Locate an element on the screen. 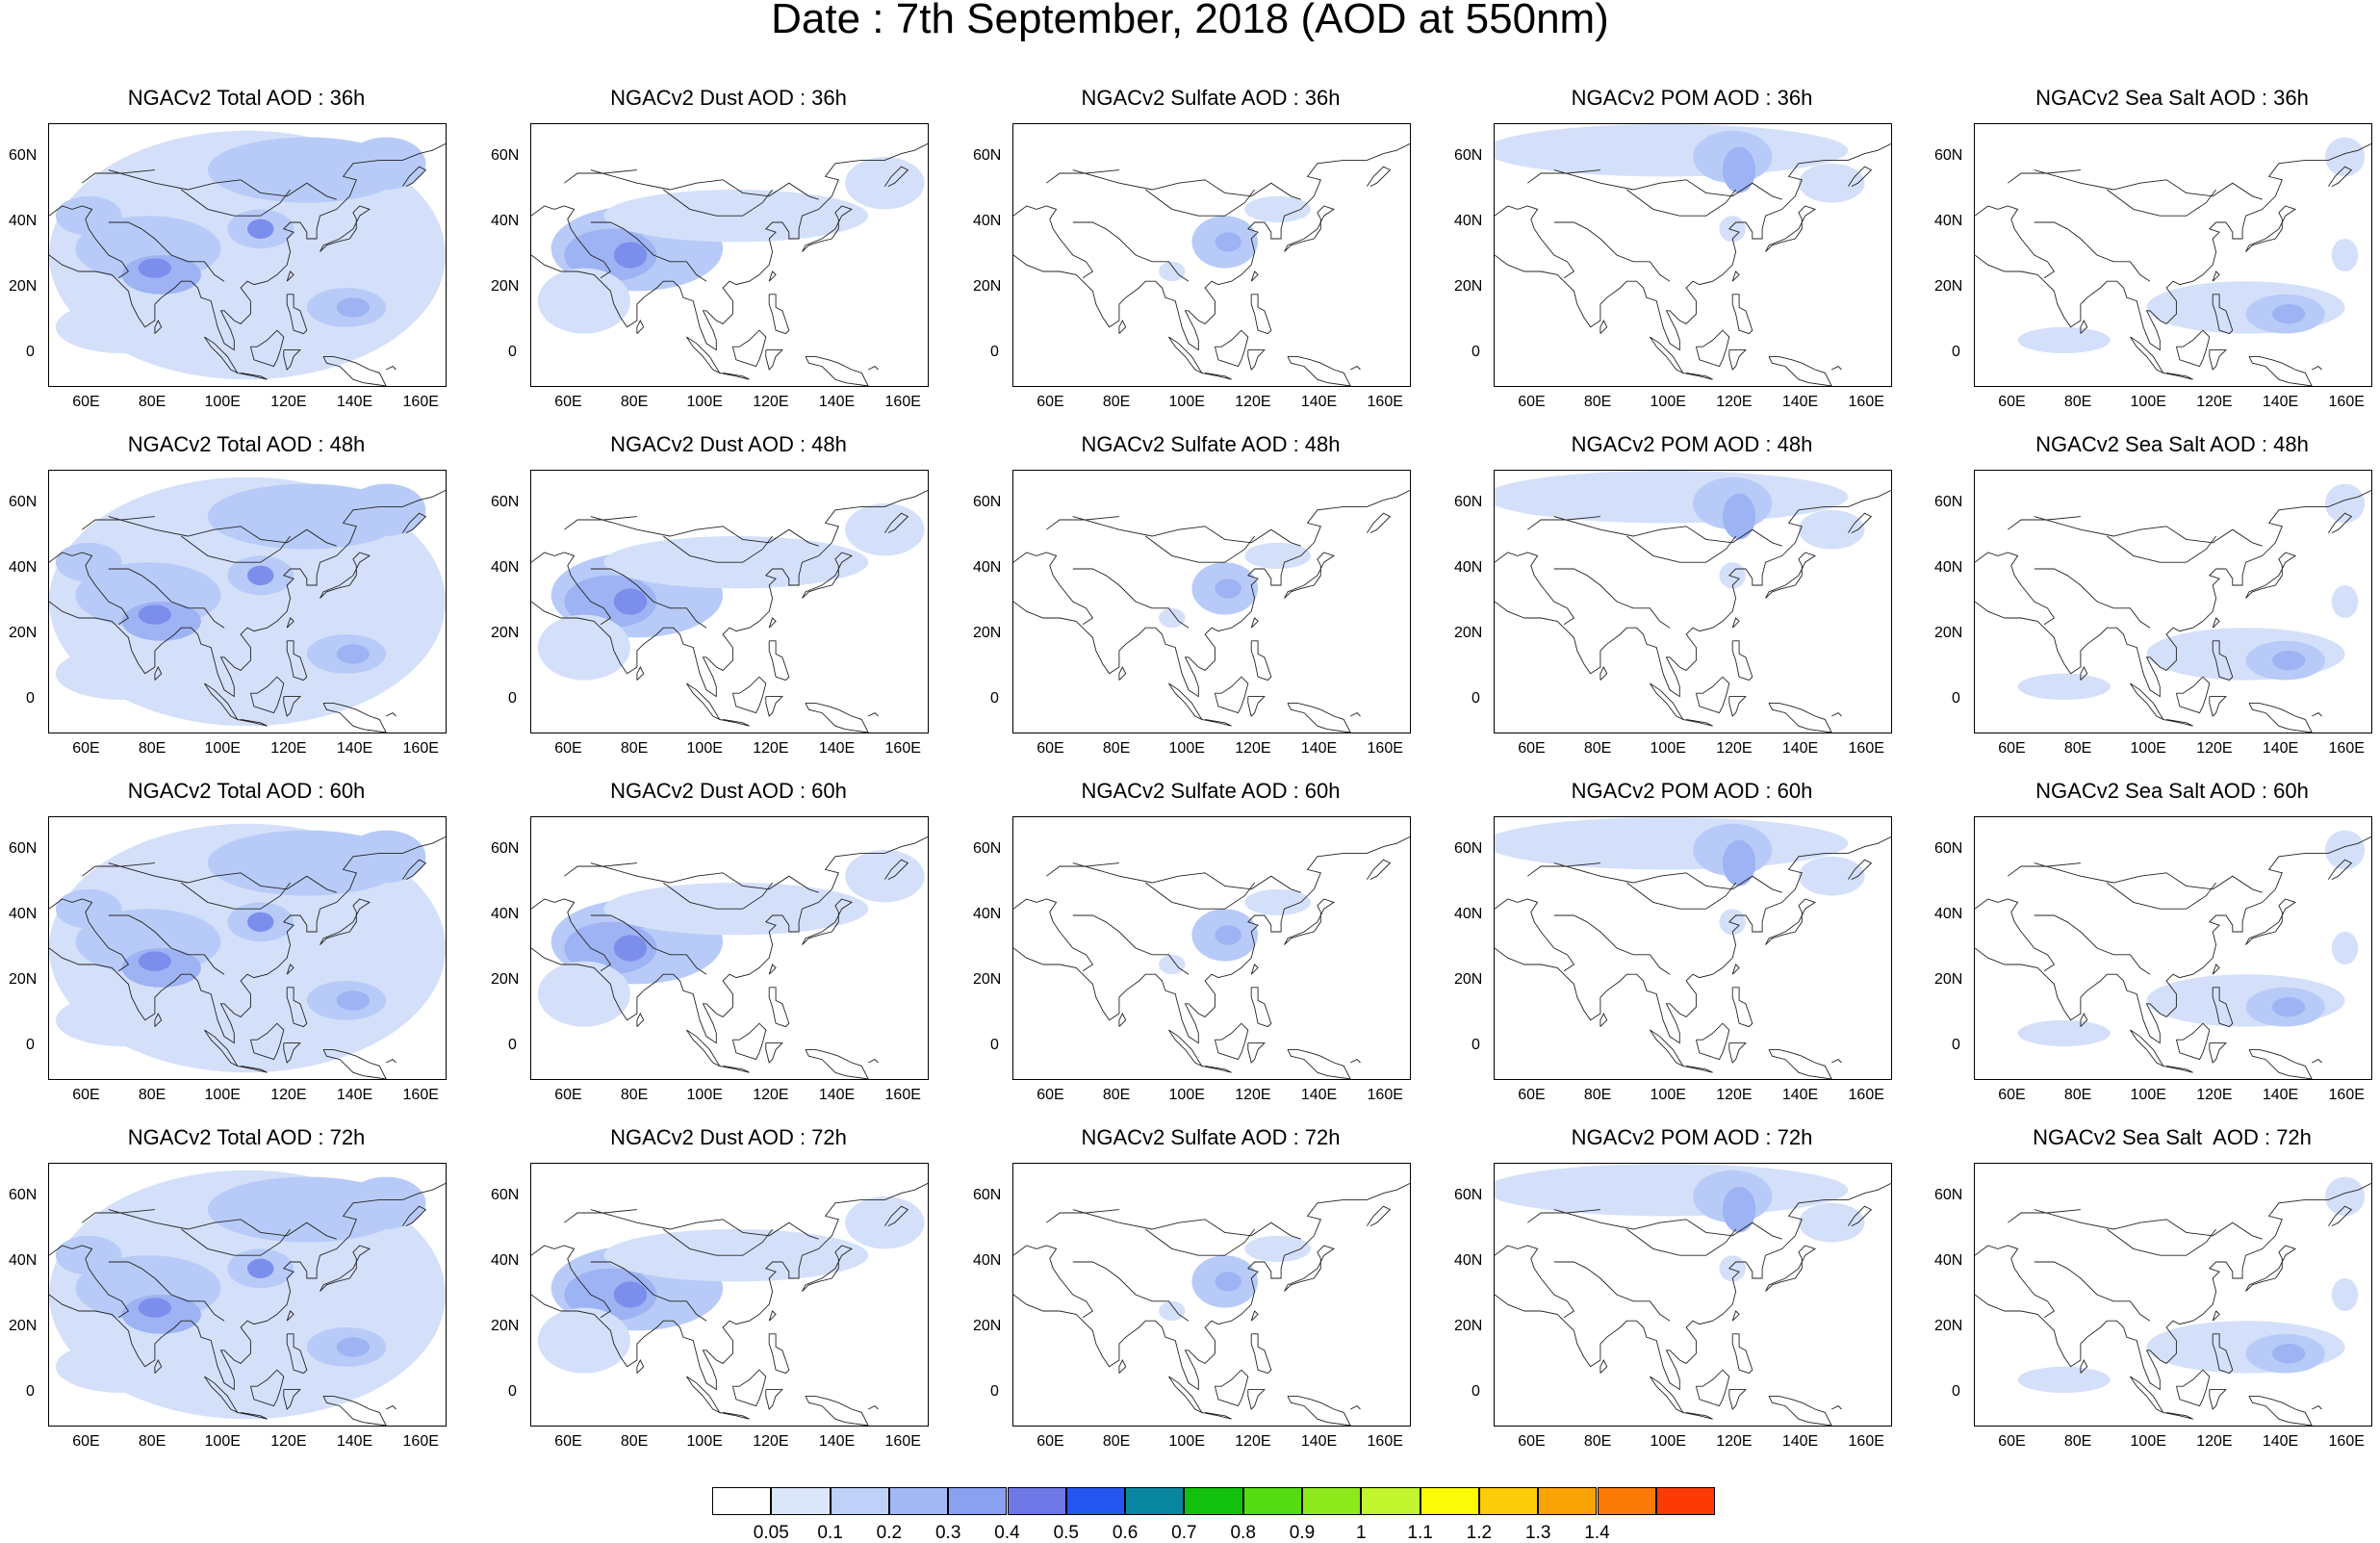  colorbar-label: 0.6 is located at coordinates (1125, 1533).